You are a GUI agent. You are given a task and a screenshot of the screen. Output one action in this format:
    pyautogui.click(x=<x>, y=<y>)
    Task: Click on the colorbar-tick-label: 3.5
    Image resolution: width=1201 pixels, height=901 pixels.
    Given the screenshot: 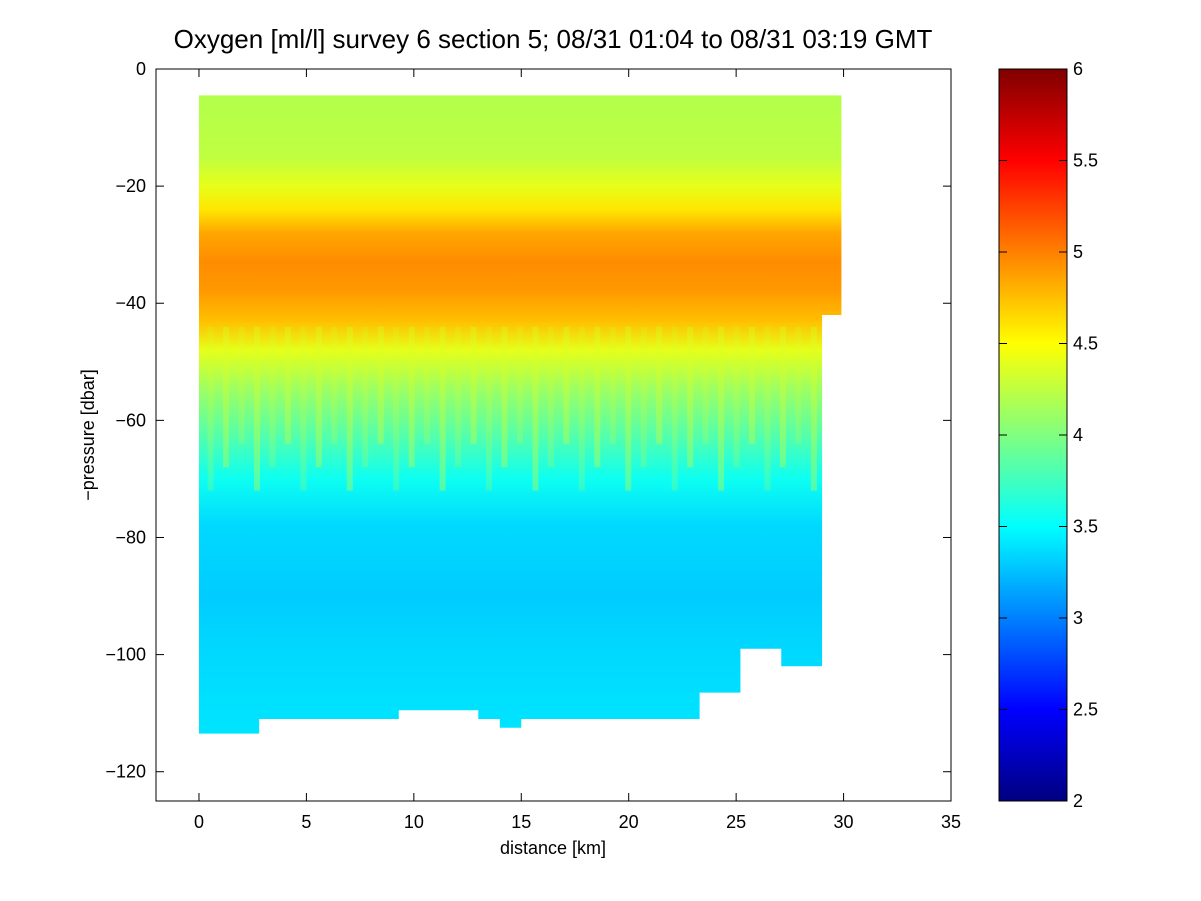 What is the action you would take?
    pyautogui.click(x=1085, y=527)
    